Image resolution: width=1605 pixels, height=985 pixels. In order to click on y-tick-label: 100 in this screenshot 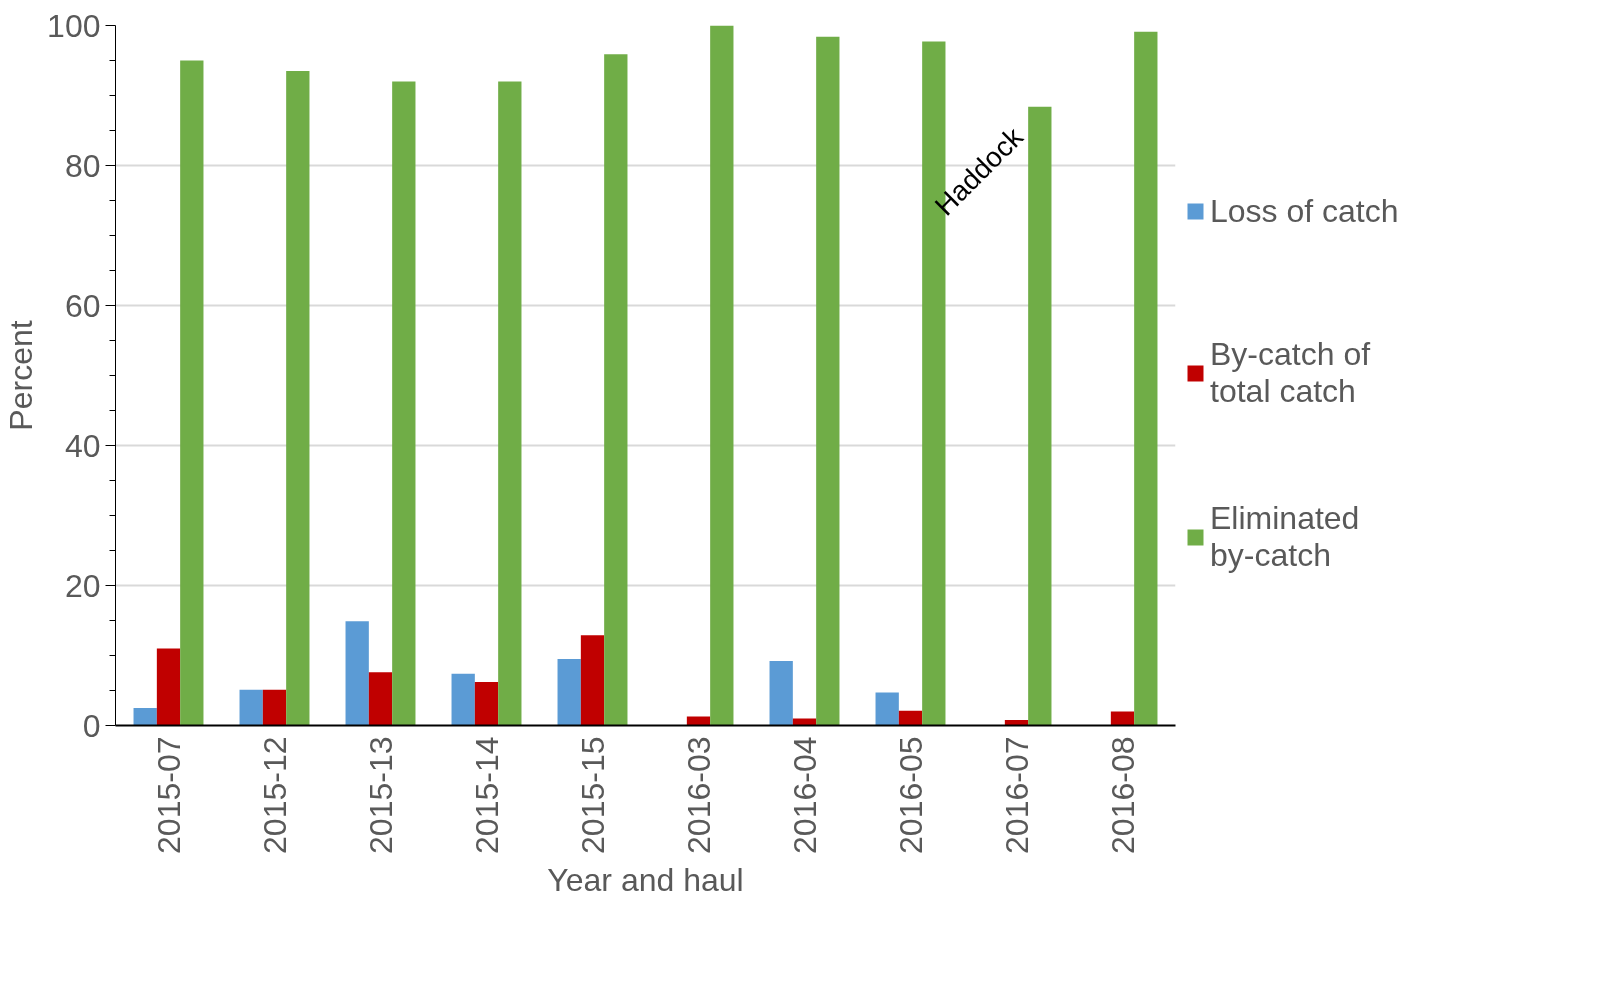, I will do `click(74, 25)`.